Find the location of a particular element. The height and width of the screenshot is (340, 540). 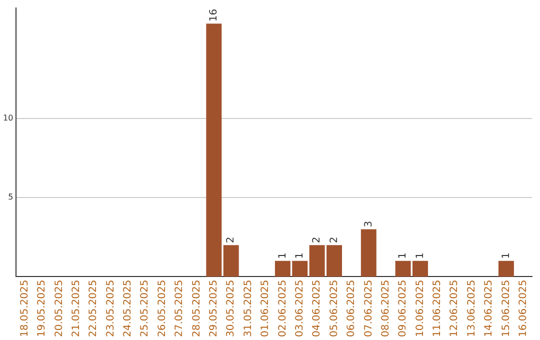

x-tick-label: 23.05.2025 is located at coordinates (110, 309).